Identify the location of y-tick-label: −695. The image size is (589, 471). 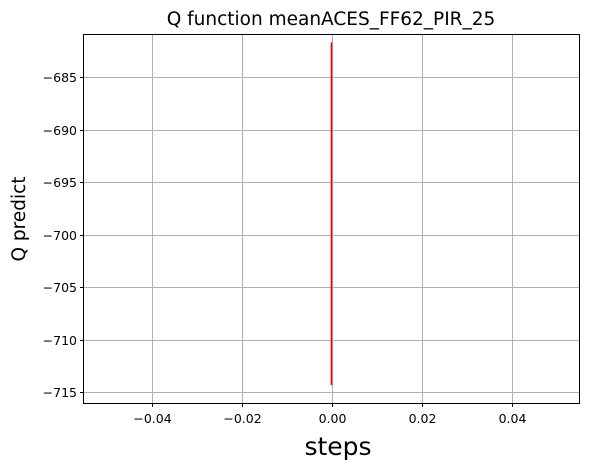
(60, 182).